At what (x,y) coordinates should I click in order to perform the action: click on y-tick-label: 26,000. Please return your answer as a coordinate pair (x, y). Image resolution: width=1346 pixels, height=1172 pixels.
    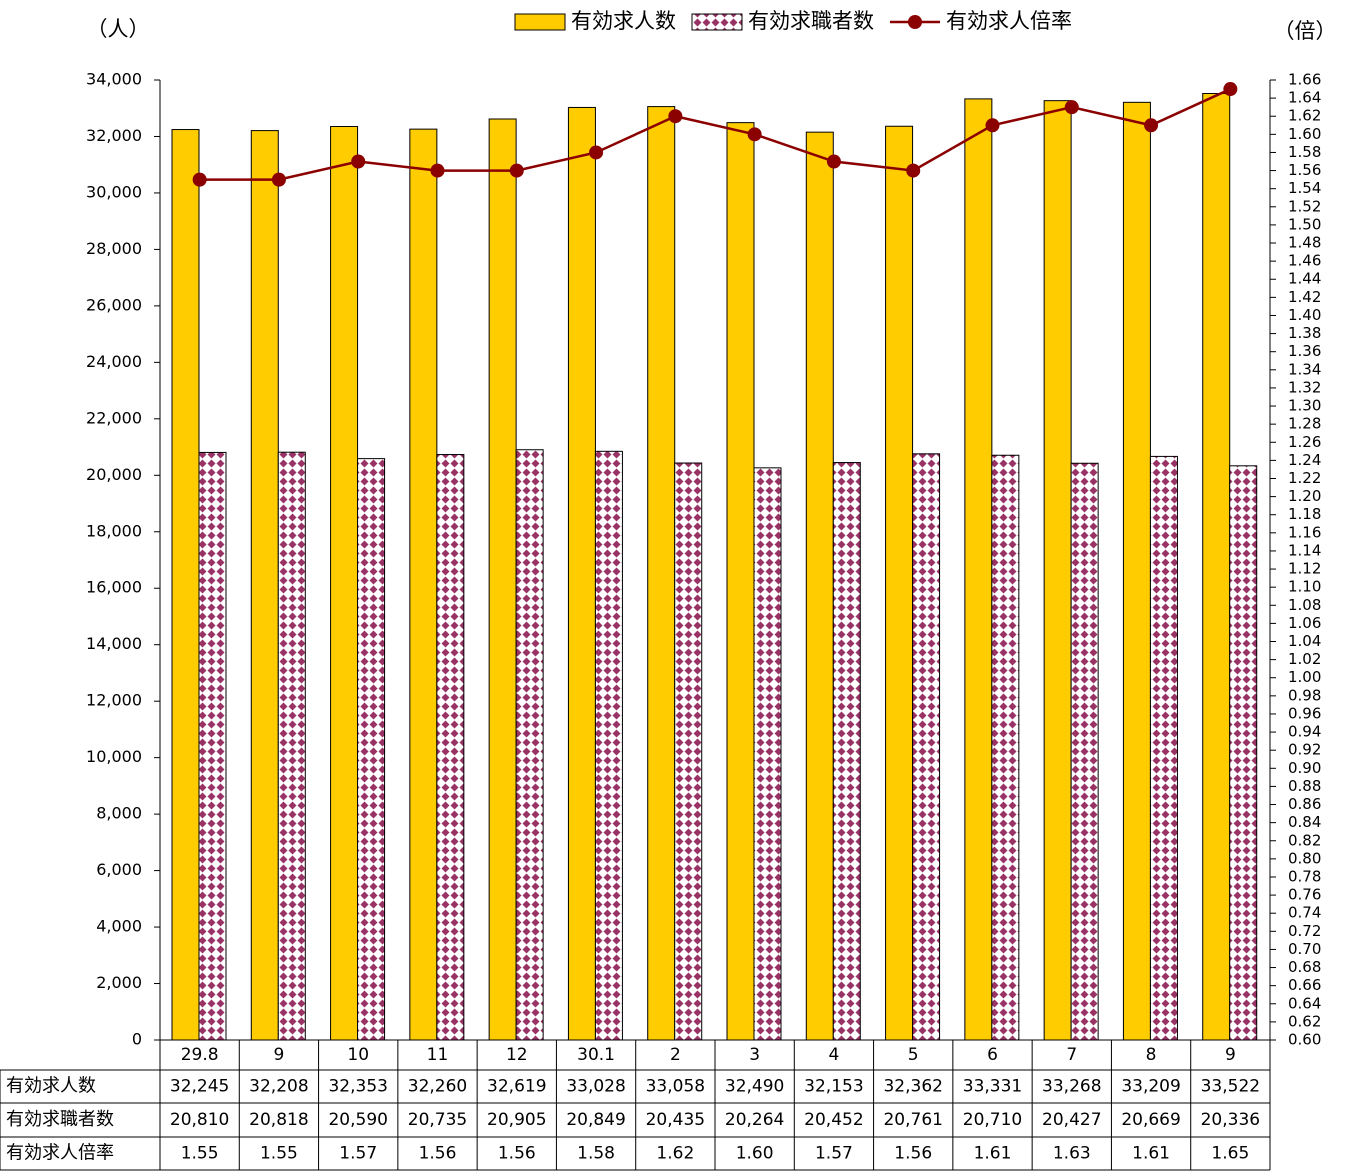
    Looking at the image, I should click on (114, 304).